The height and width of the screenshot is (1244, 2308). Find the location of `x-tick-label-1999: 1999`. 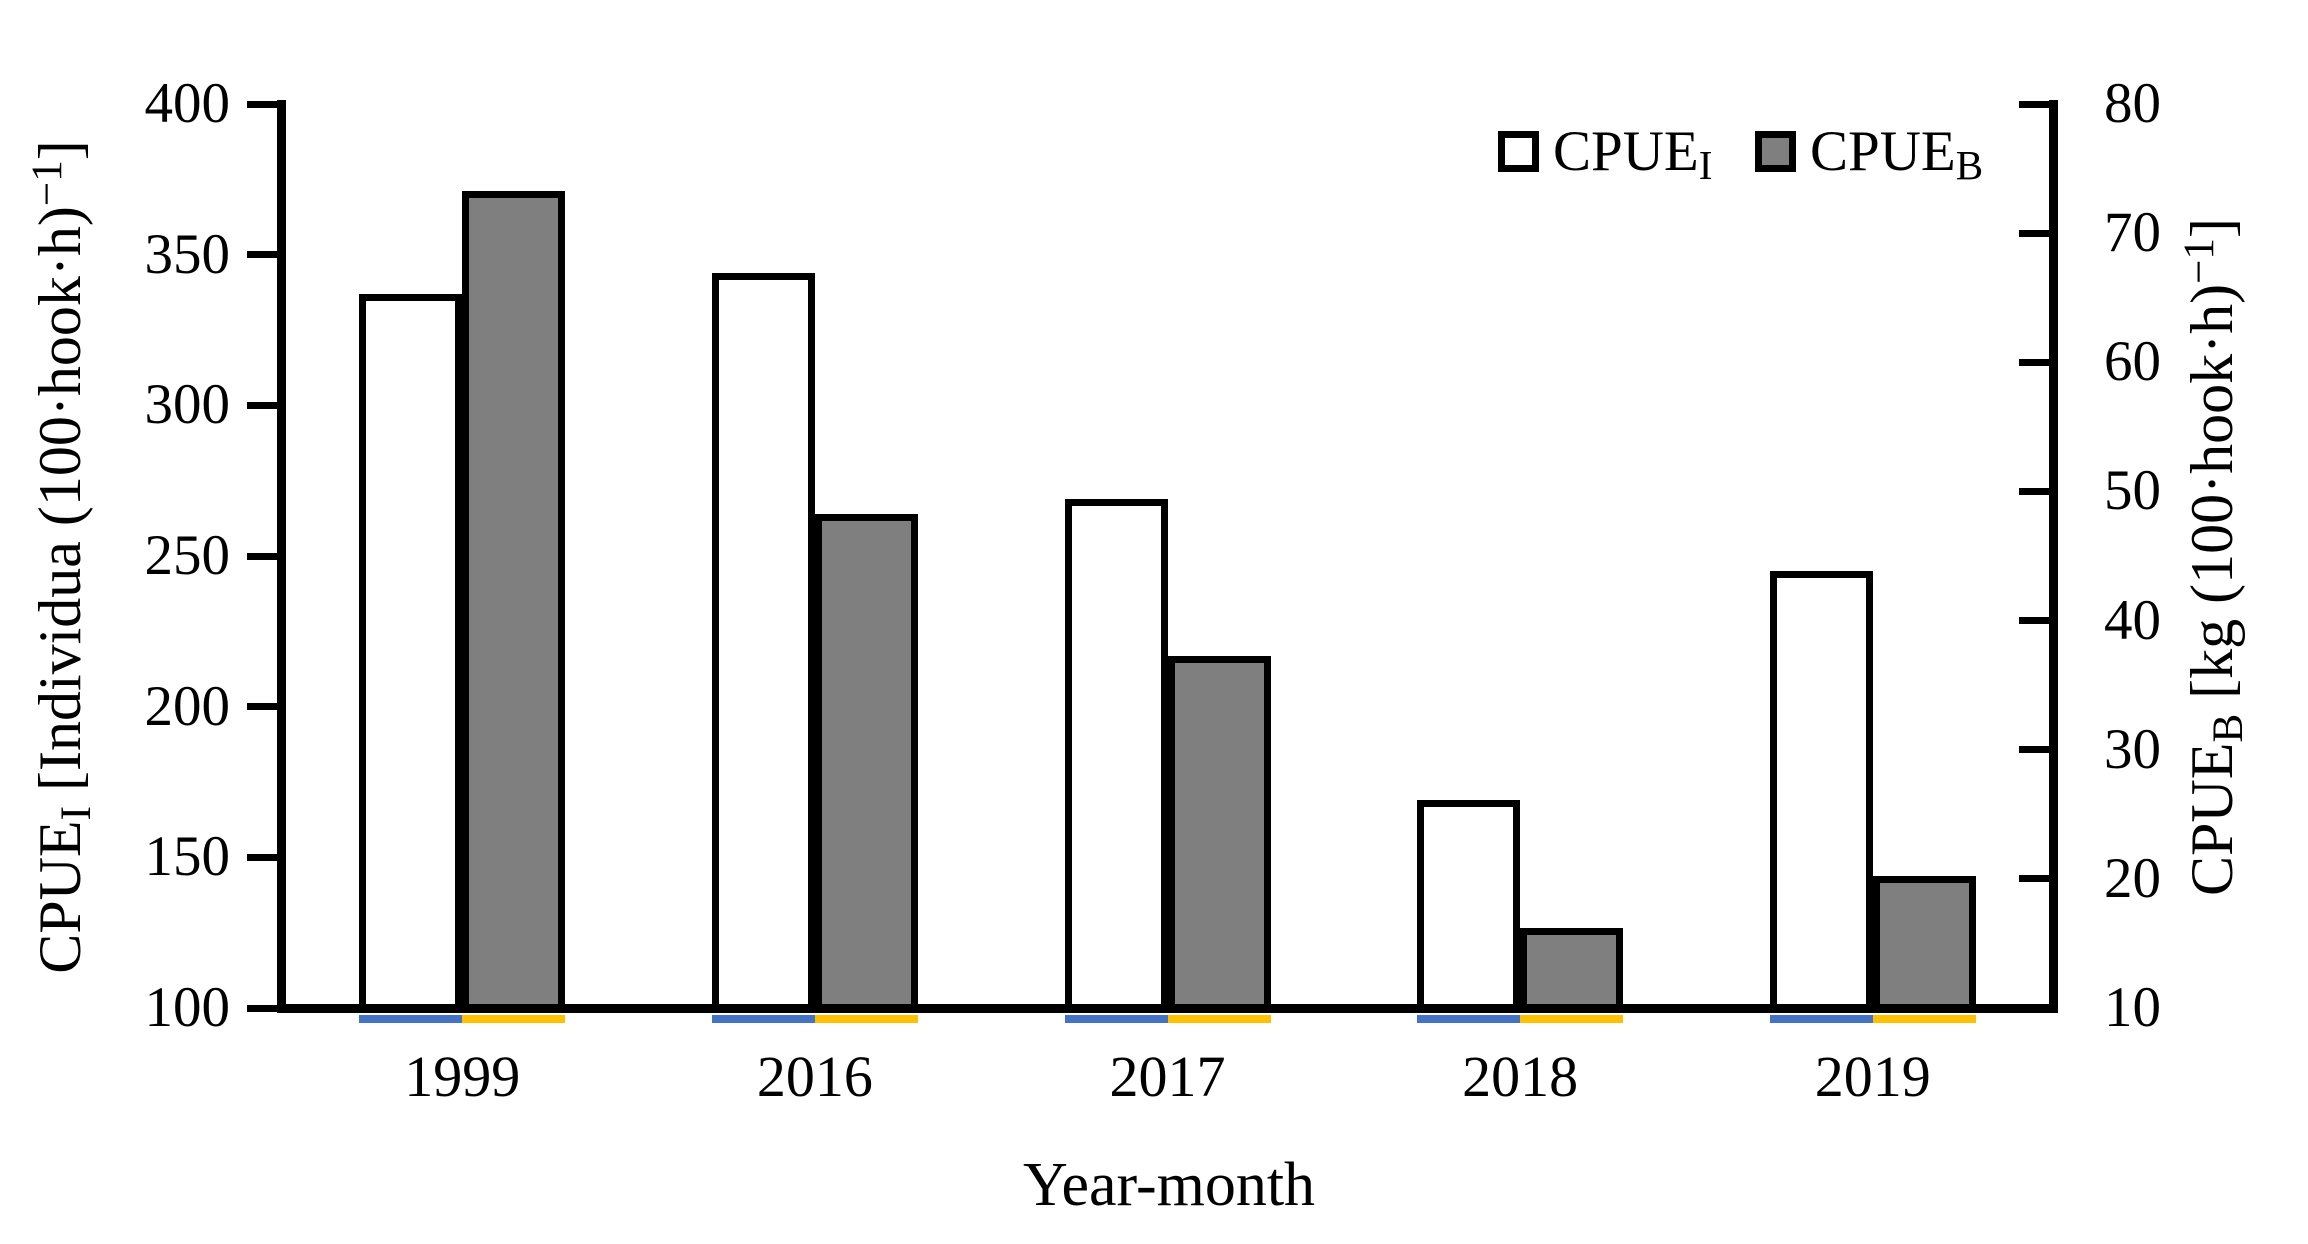

x-tick-label-1999: 1999 is located at coordinates (462, 1076).